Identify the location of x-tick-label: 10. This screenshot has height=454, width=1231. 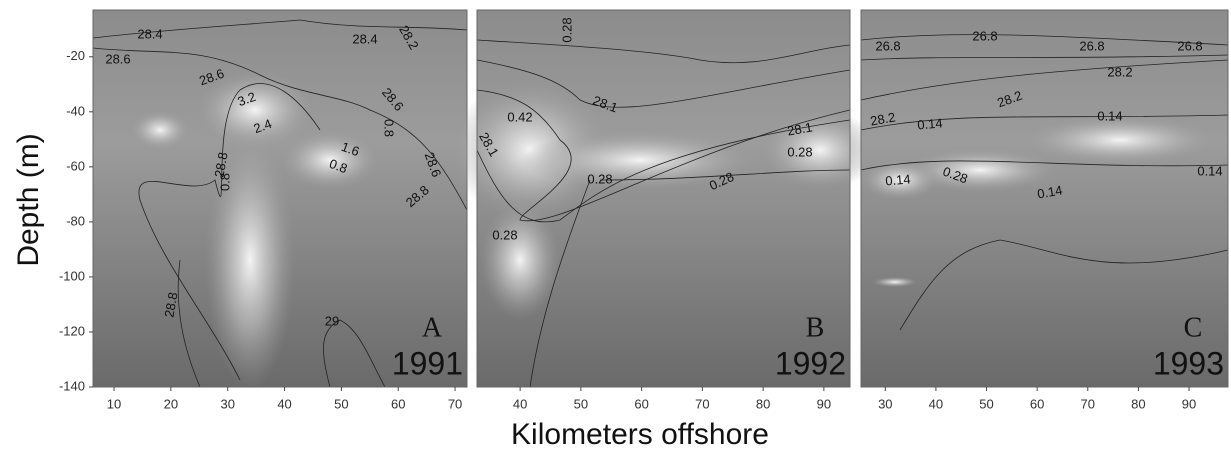
(114, 403).